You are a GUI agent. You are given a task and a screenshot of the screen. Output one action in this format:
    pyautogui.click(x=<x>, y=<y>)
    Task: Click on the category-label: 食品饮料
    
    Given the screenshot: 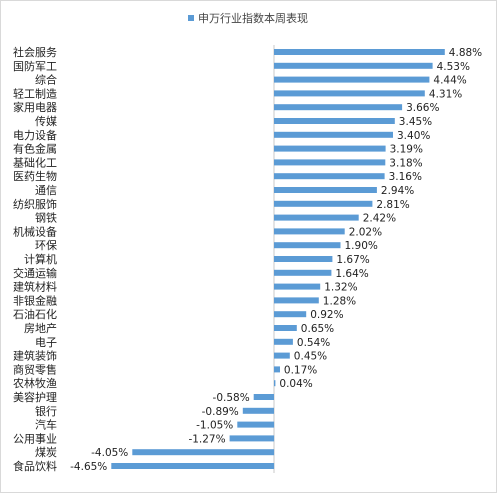 What is the action you would take?
    pyautogui.click(x=35, y=466)
    